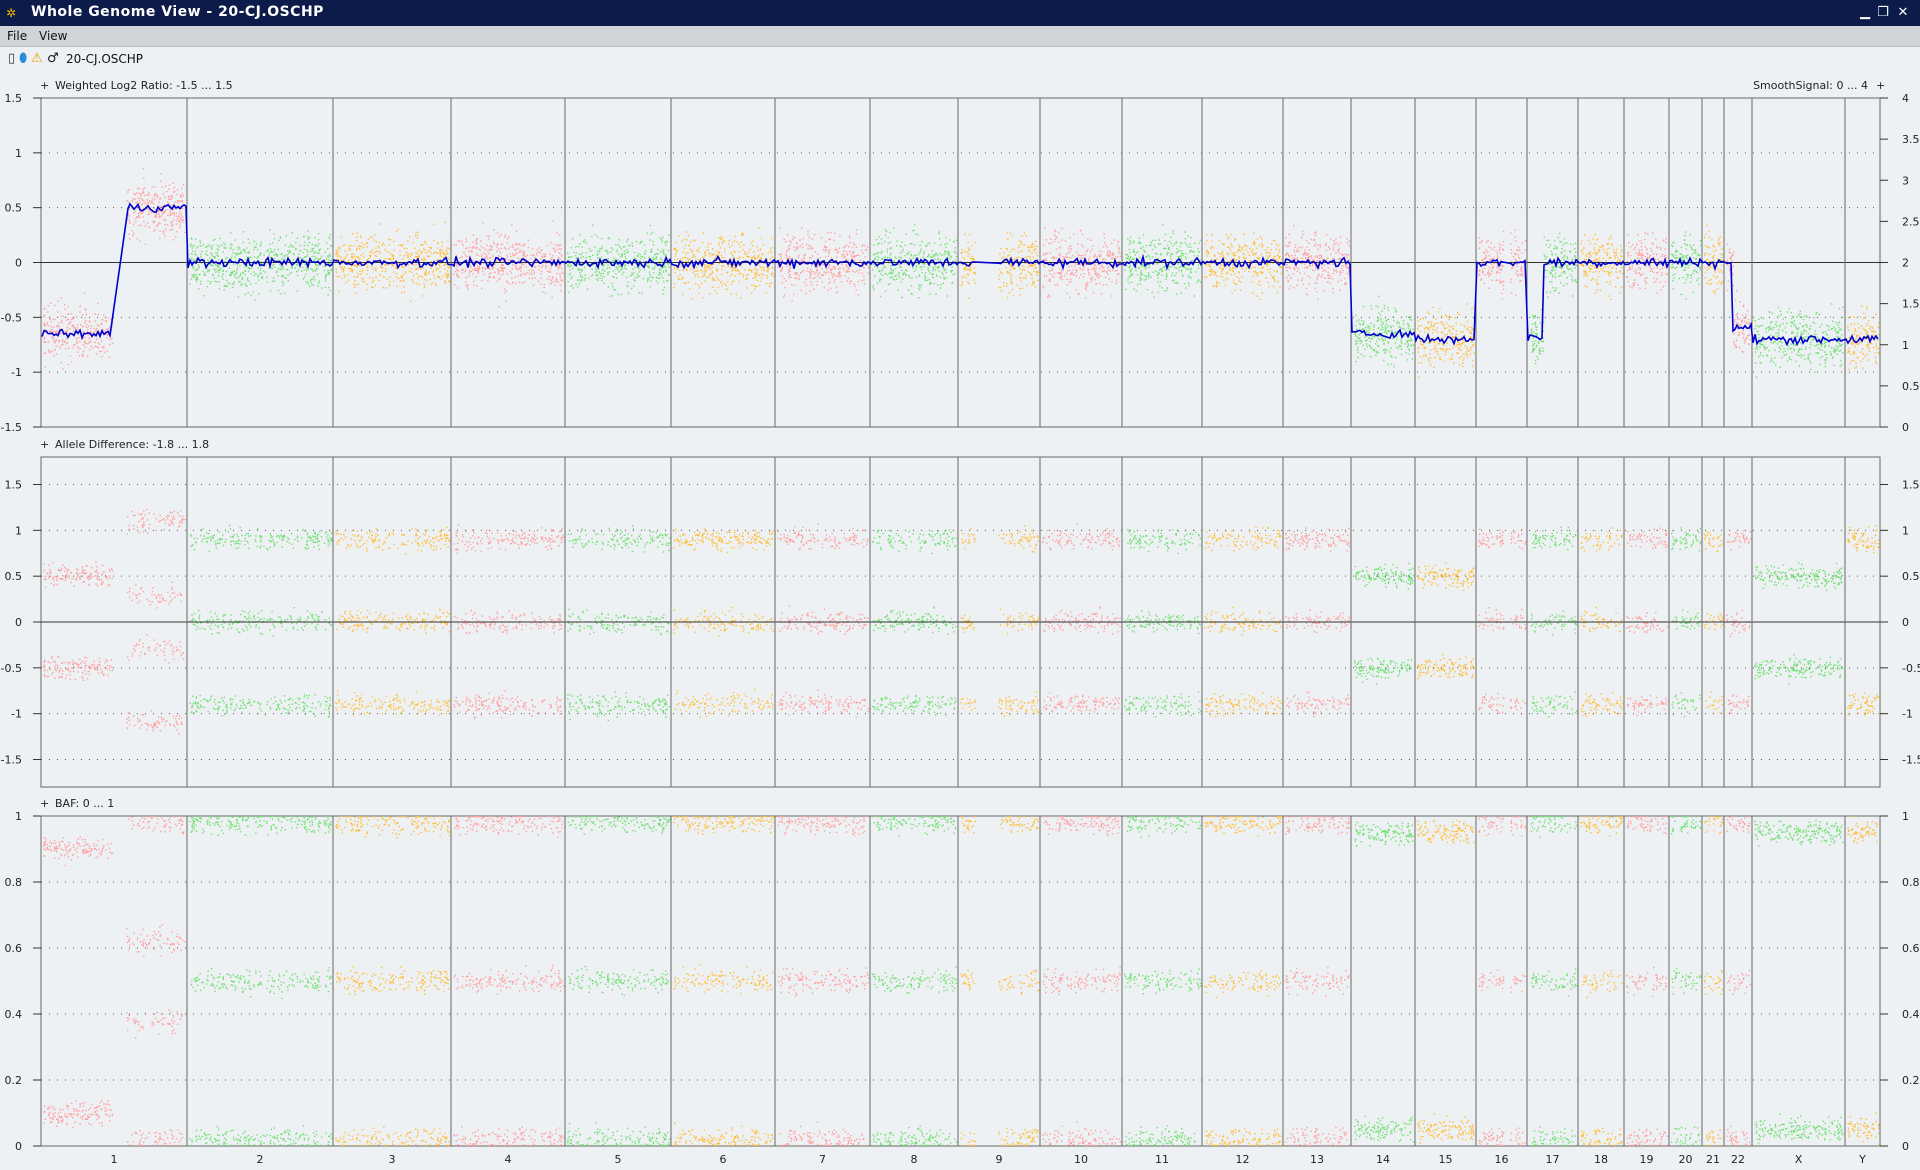 The image size is (1920, 1170). Describe the element at coordinates (17, 36) in the screenshot. I see `menu-file: File` at that location.